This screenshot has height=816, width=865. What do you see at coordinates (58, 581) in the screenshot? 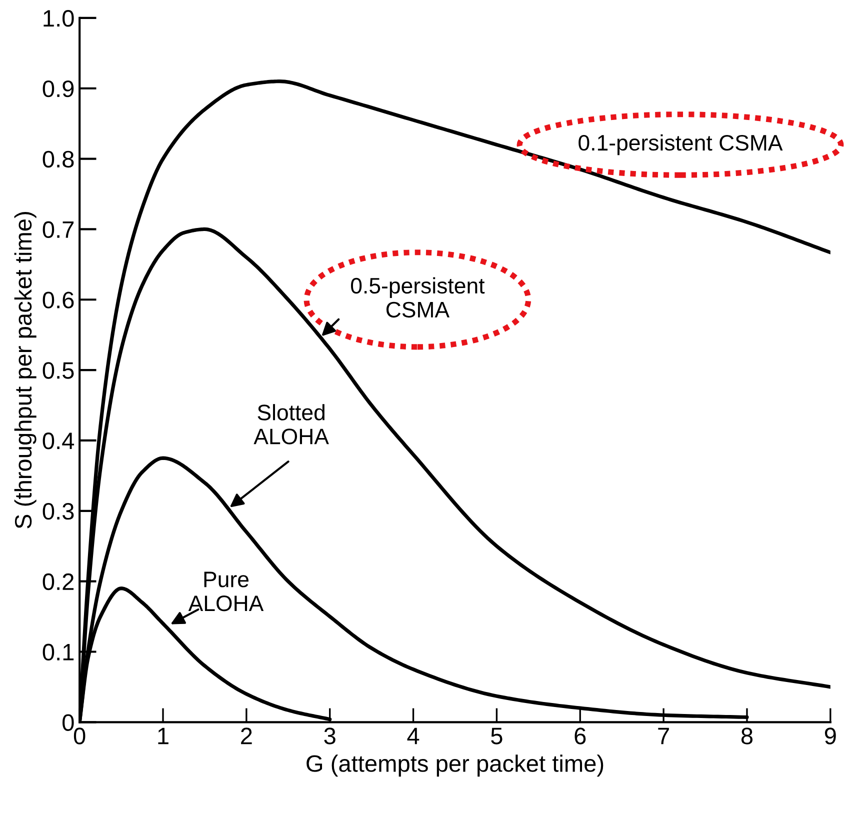
I see `y-tick-label: 0.2` at bounding box center [58, 581].